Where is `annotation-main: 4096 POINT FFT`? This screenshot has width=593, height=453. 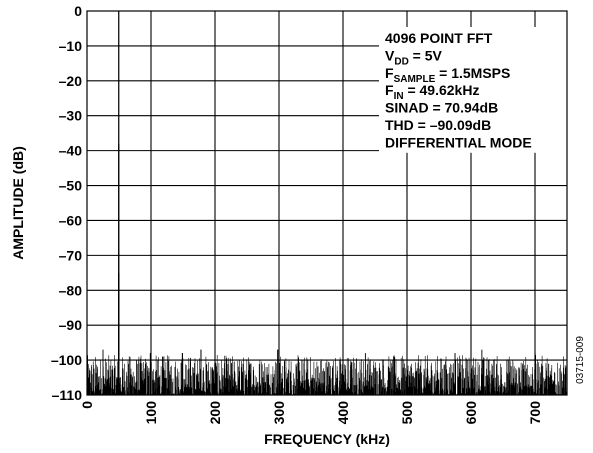 annotation-main: 4096 POINT FFT is located at coordinates (439, 38).